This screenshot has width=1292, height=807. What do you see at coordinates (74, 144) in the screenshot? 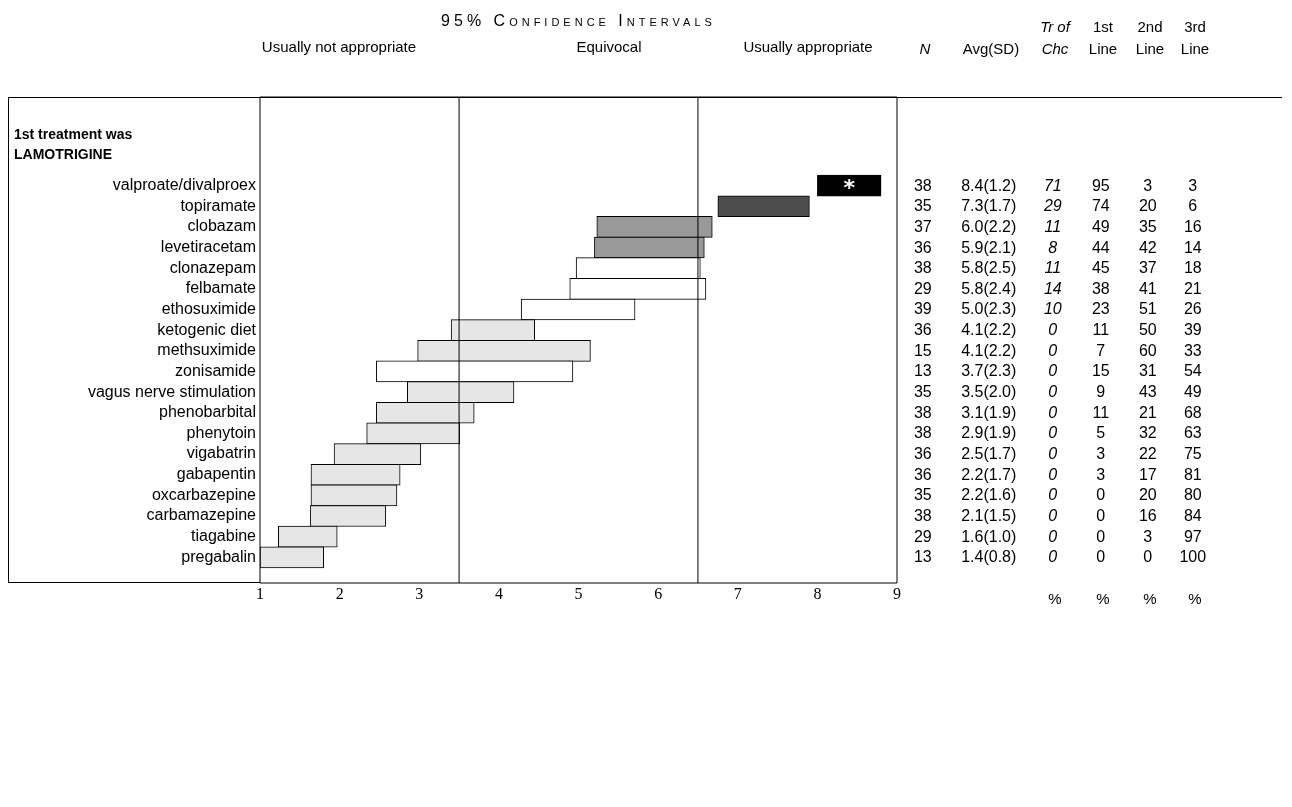
I see `text: 1st treatment was LAMOTRIGINE` at bounding box center [74, 144].